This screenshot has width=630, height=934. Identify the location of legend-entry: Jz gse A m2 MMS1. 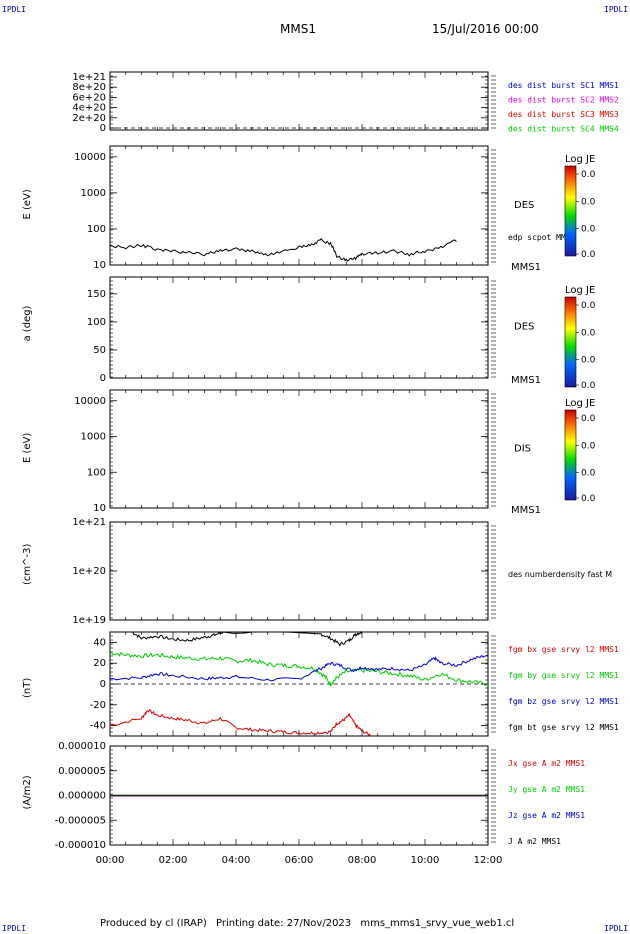
(546, 815).